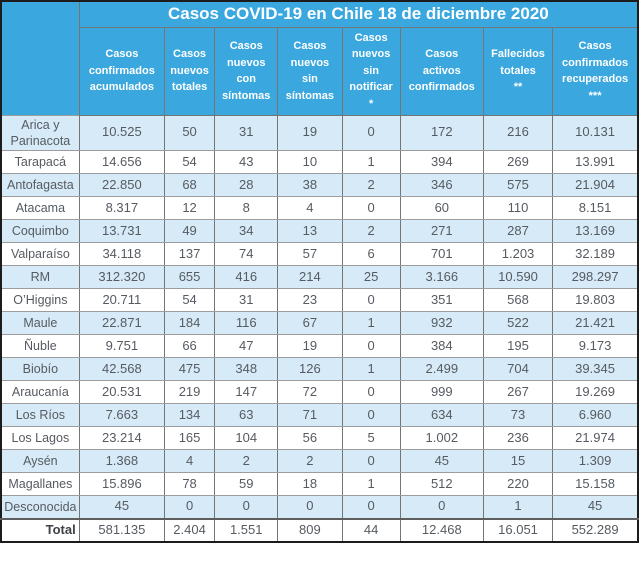 The height and width of the screenshot is (567, 639). Describe the element at coordinates (518, 254) in the screenshot. I see `value-cell: 1.203` at that location.